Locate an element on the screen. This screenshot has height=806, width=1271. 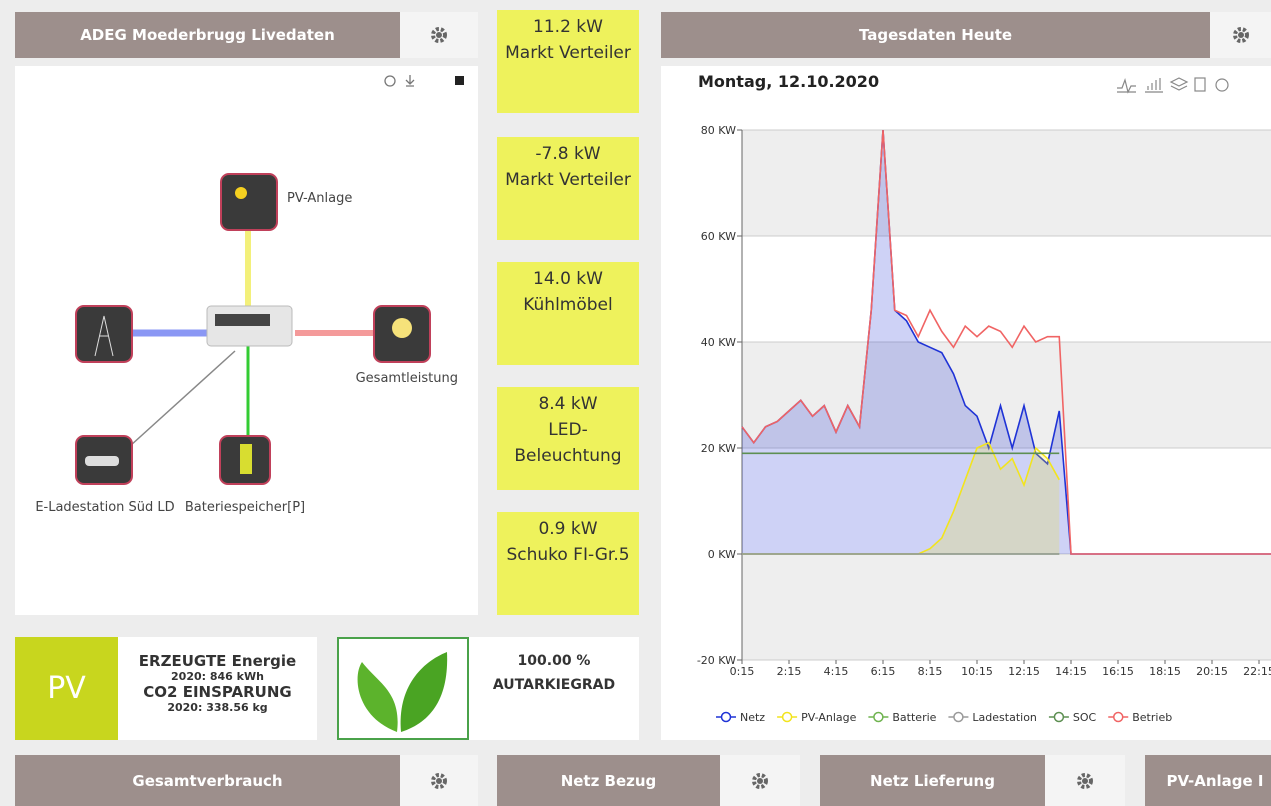
car is located at coordinates (102, 461).